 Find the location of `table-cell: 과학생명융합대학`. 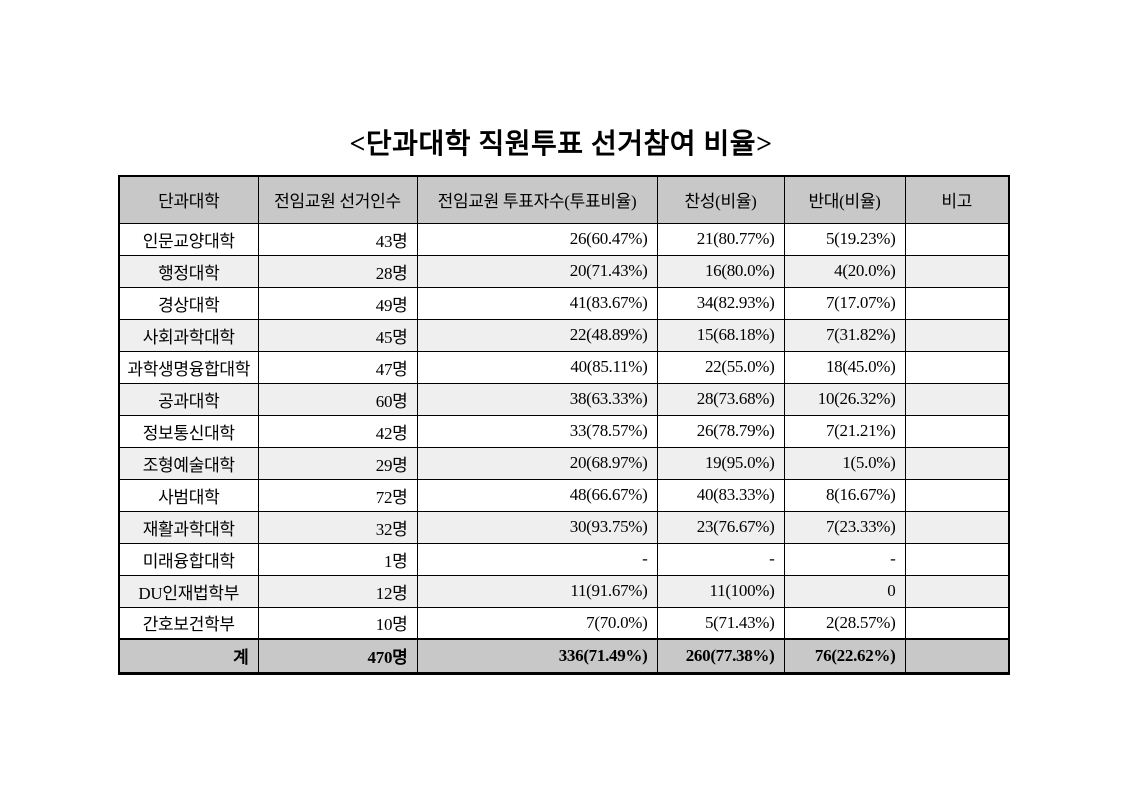

table-cell: 과학생명융합대학 is located at coordinates (188, 367).